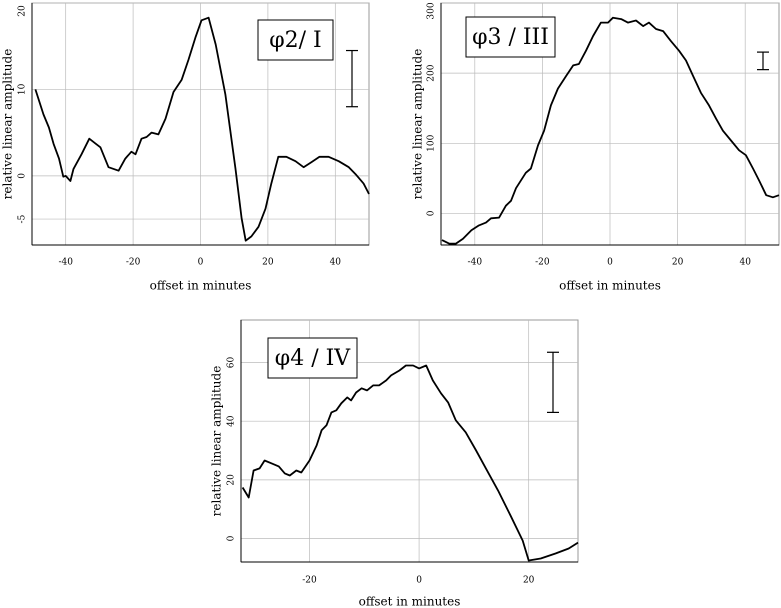 This screenshot has height=608, width=781. Describe the element at coordinates (23, 89) in the screenshot. I see `y-tick-label: 10` at that location.